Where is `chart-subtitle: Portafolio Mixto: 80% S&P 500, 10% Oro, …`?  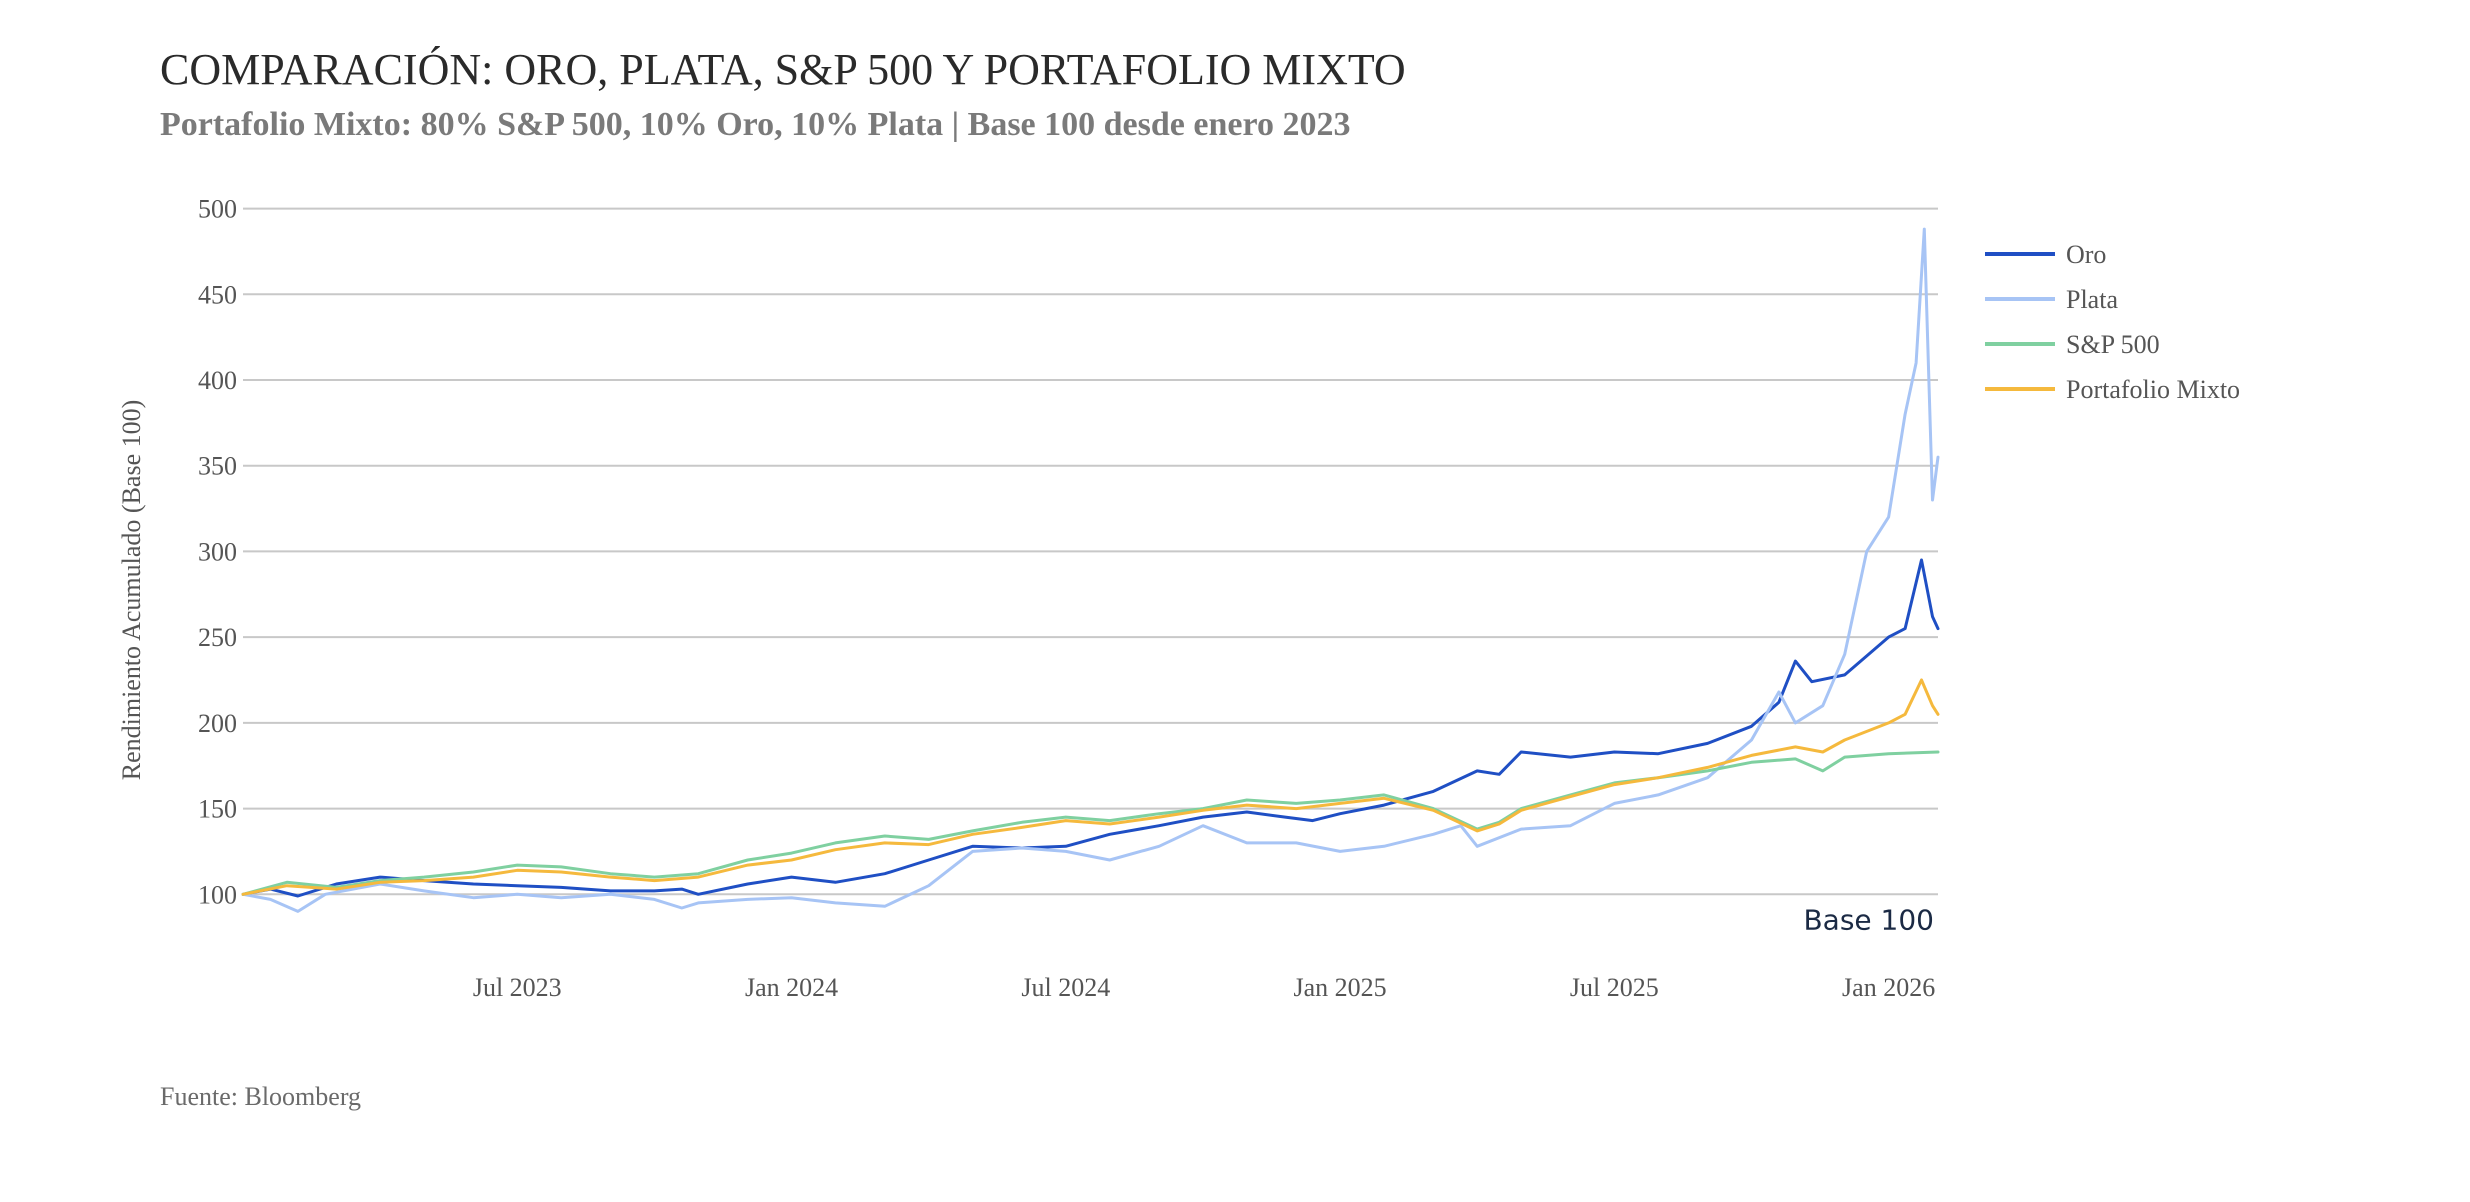
chart-subtitle: Portafolio Mixto: 80% S&P 500, 10% Oro, … is located at coordinates (755, 124).